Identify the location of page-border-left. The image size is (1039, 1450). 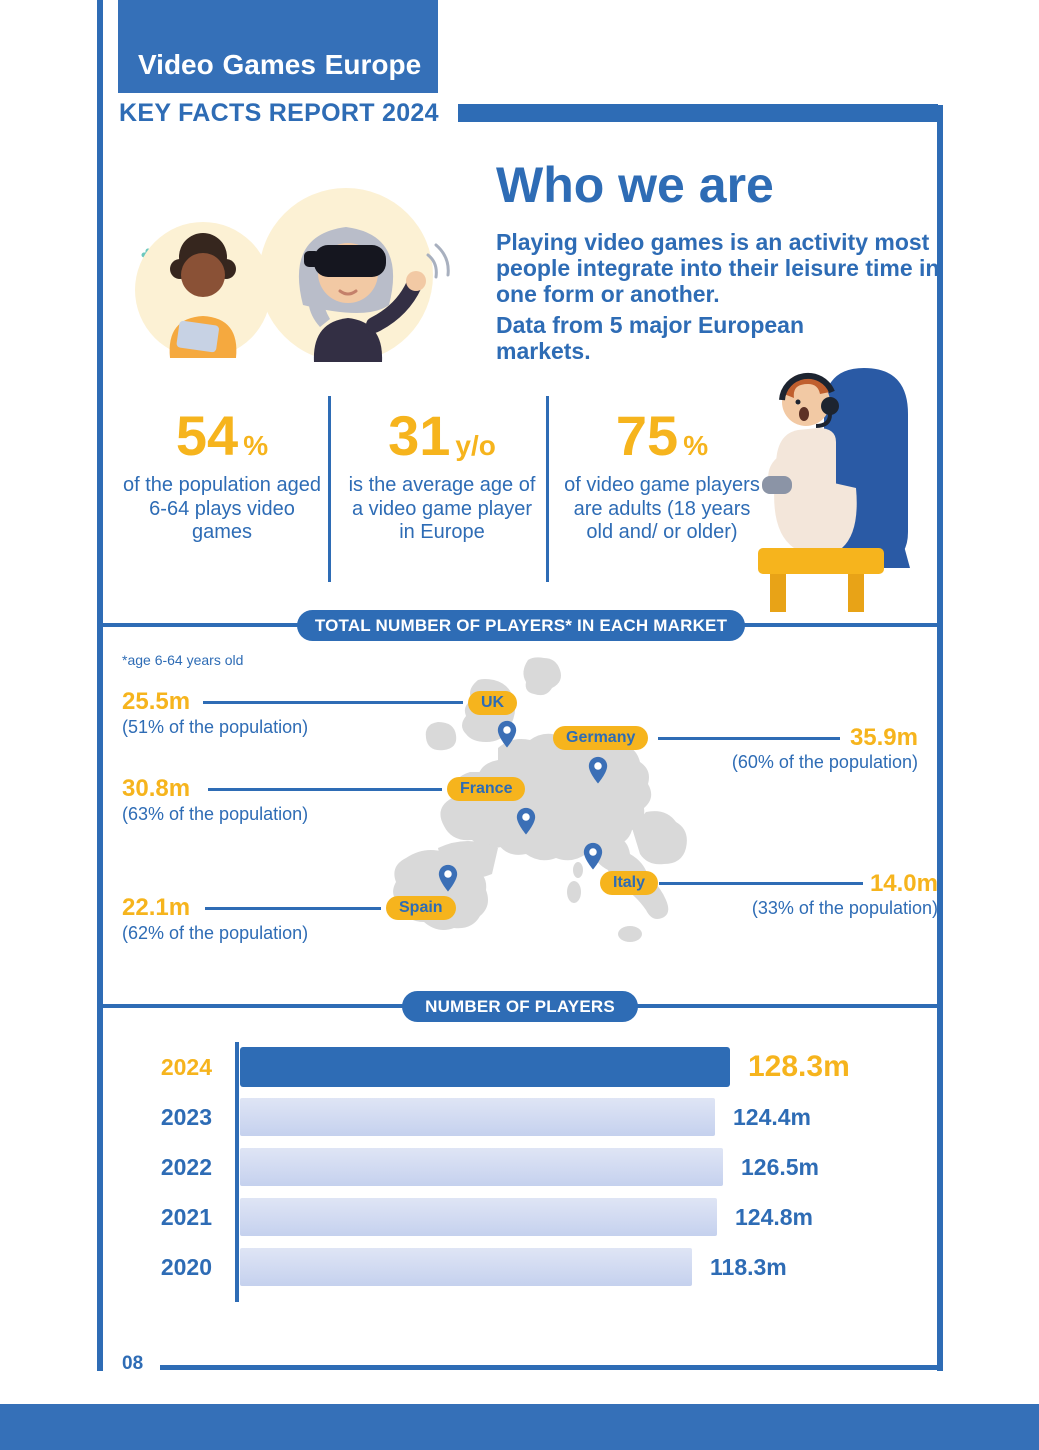
(100, 685).